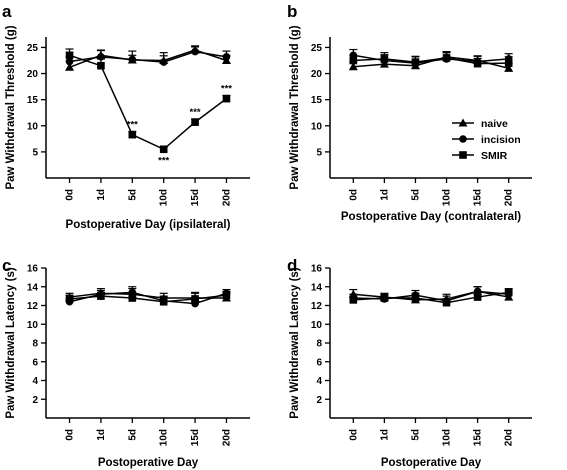 The width and height of the screenshot is (567, 470). I want to click on panel-a-letter: a, so click(7, 11).